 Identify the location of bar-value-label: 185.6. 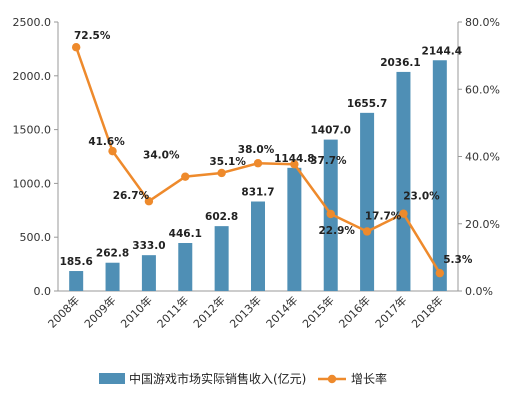
(76, 262).